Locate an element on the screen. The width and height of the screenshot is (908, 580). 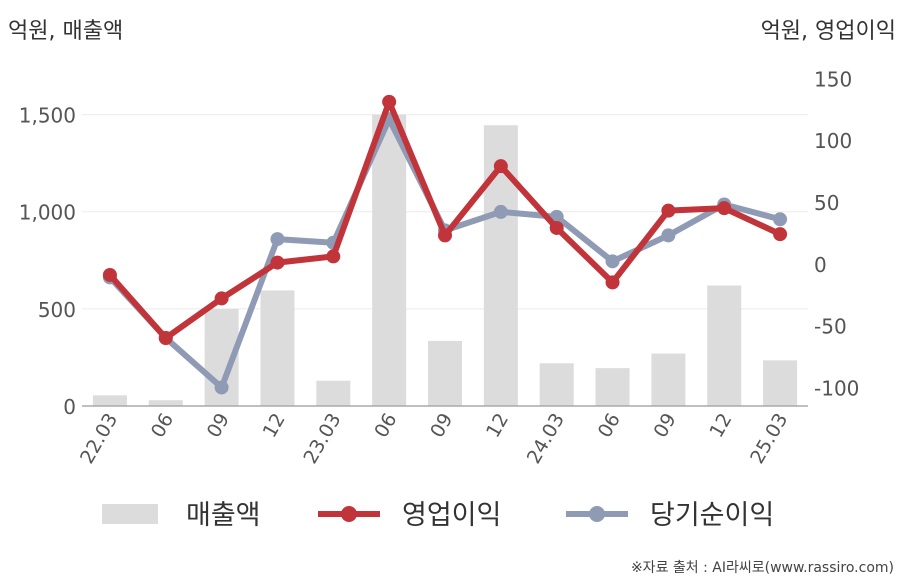
left-tick-label: 1,500 is located at coordinates (47, 116).